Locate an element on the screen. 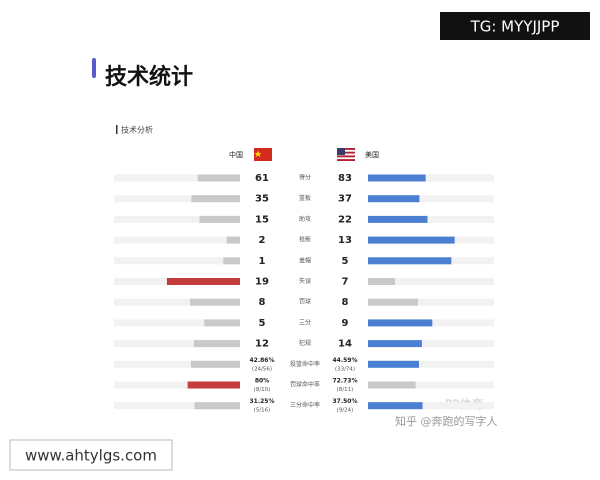 The image size is (600, 480). title-accent is located at coordinates (94, 68).